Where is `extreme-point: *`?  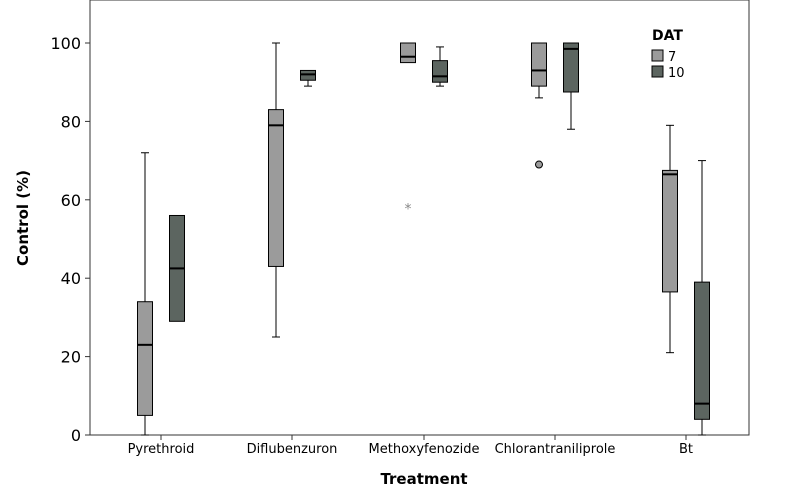
extreme-point: * is located at coordinates (408, 210).